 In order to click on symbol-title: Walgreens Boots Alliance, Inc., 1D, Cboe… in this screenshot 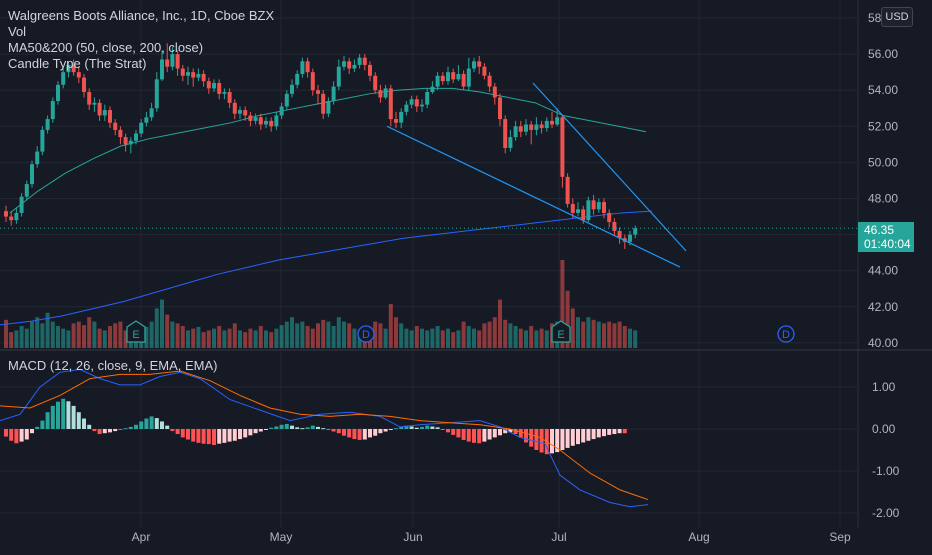, I will do `click(141, 15)`.